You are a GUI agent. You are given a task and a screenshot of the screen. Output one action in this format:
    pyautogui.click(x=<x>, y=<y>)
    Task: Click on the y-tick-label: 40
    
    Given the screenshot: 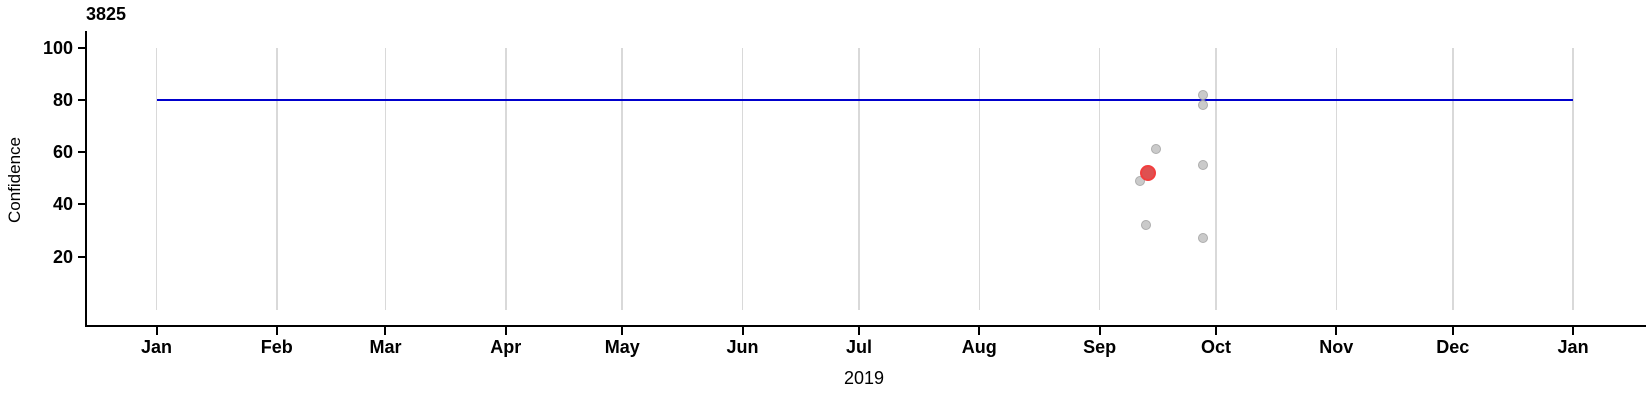 What is the action you would take?
    pyautogui.click(x=62, y=204)
    